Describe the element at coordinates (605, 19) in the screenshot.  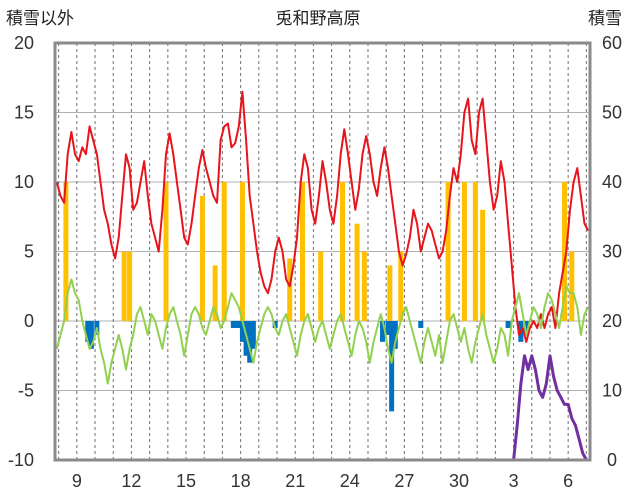
I see `right-axis-label: 積雪` at that location.